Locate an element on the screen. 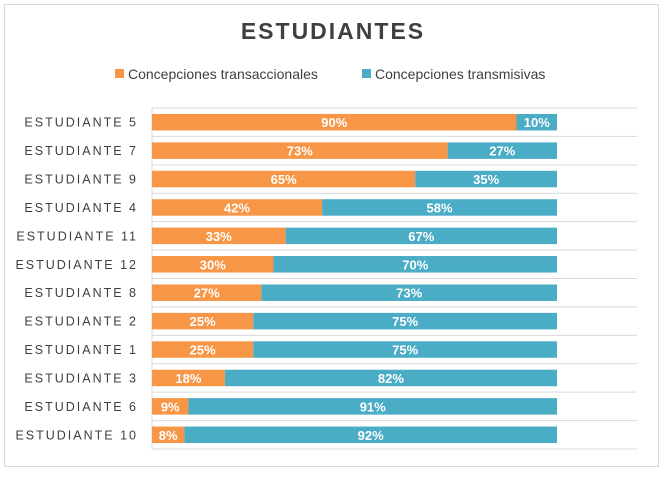  legend-swatch-transaccionales is located at coordinates (119, 73).